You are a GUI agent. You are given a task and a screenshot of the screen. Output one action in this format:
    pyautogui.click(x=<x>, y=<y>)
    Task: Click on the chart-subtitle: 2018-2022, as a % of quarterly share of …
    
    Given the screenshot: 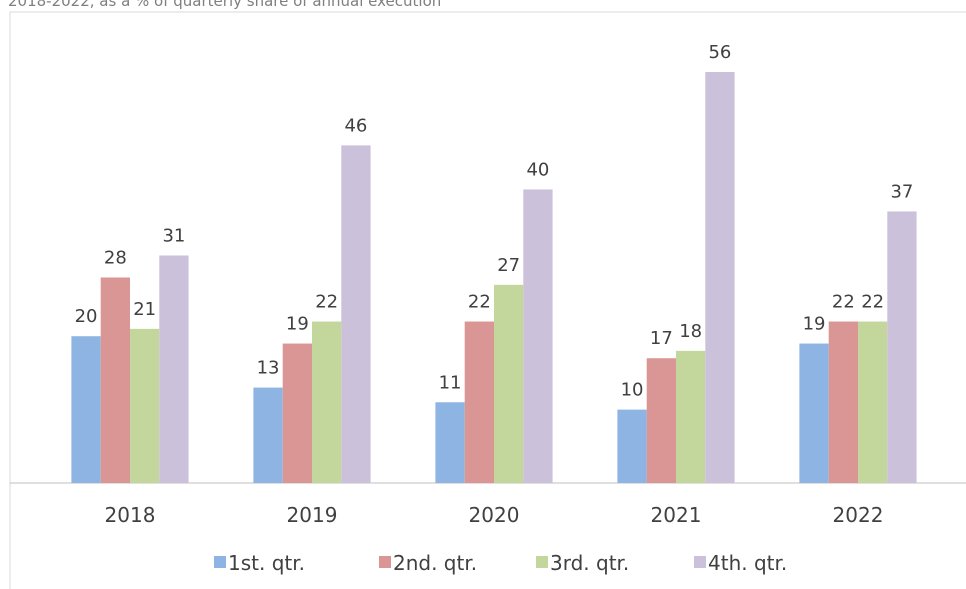 What is the action you would take?
    pyautogui.click(x=224, y=5)
    